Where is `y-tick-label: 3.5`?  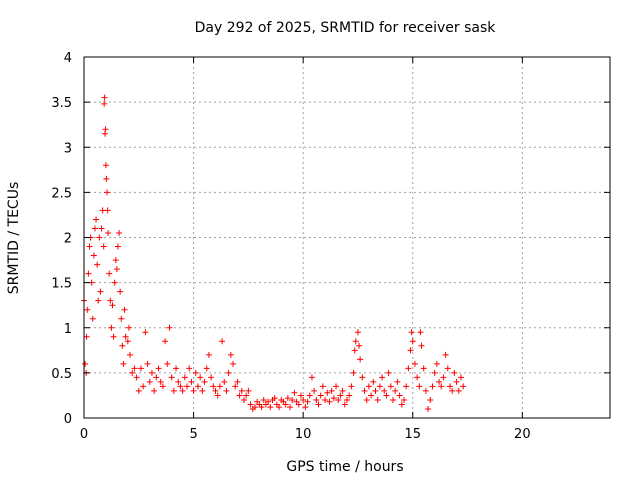
y-tick-label: 3.5 is located at coordinates (61, 103).